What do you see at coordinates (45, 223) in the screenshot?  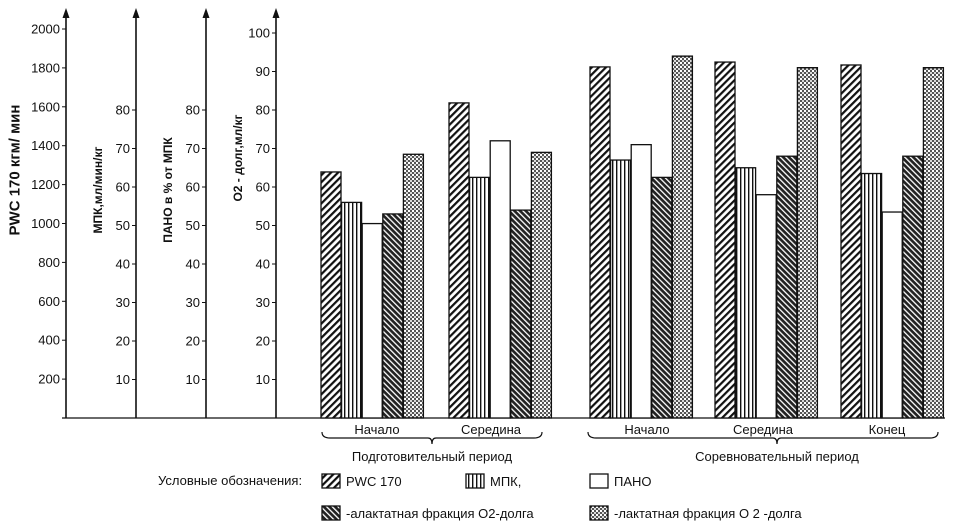 I see `tick-label: 1000` at bounding box center [45, 223].